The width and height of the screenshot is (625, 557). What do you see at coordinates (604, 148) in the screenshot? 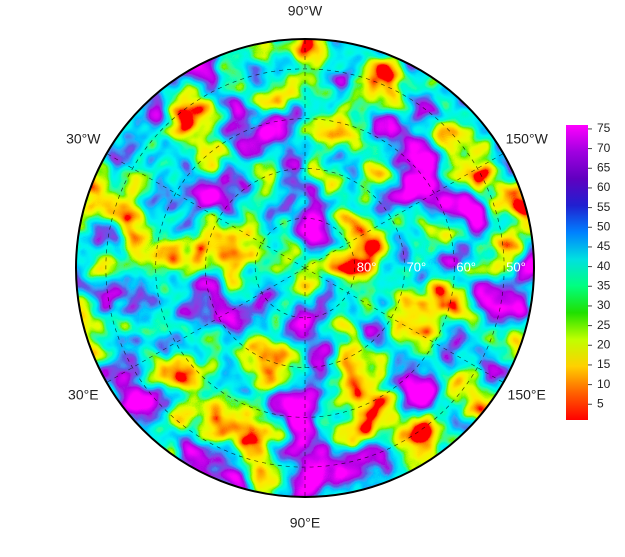
I see `colorbar-tick-label: 70` at bounding box center [604, 148].